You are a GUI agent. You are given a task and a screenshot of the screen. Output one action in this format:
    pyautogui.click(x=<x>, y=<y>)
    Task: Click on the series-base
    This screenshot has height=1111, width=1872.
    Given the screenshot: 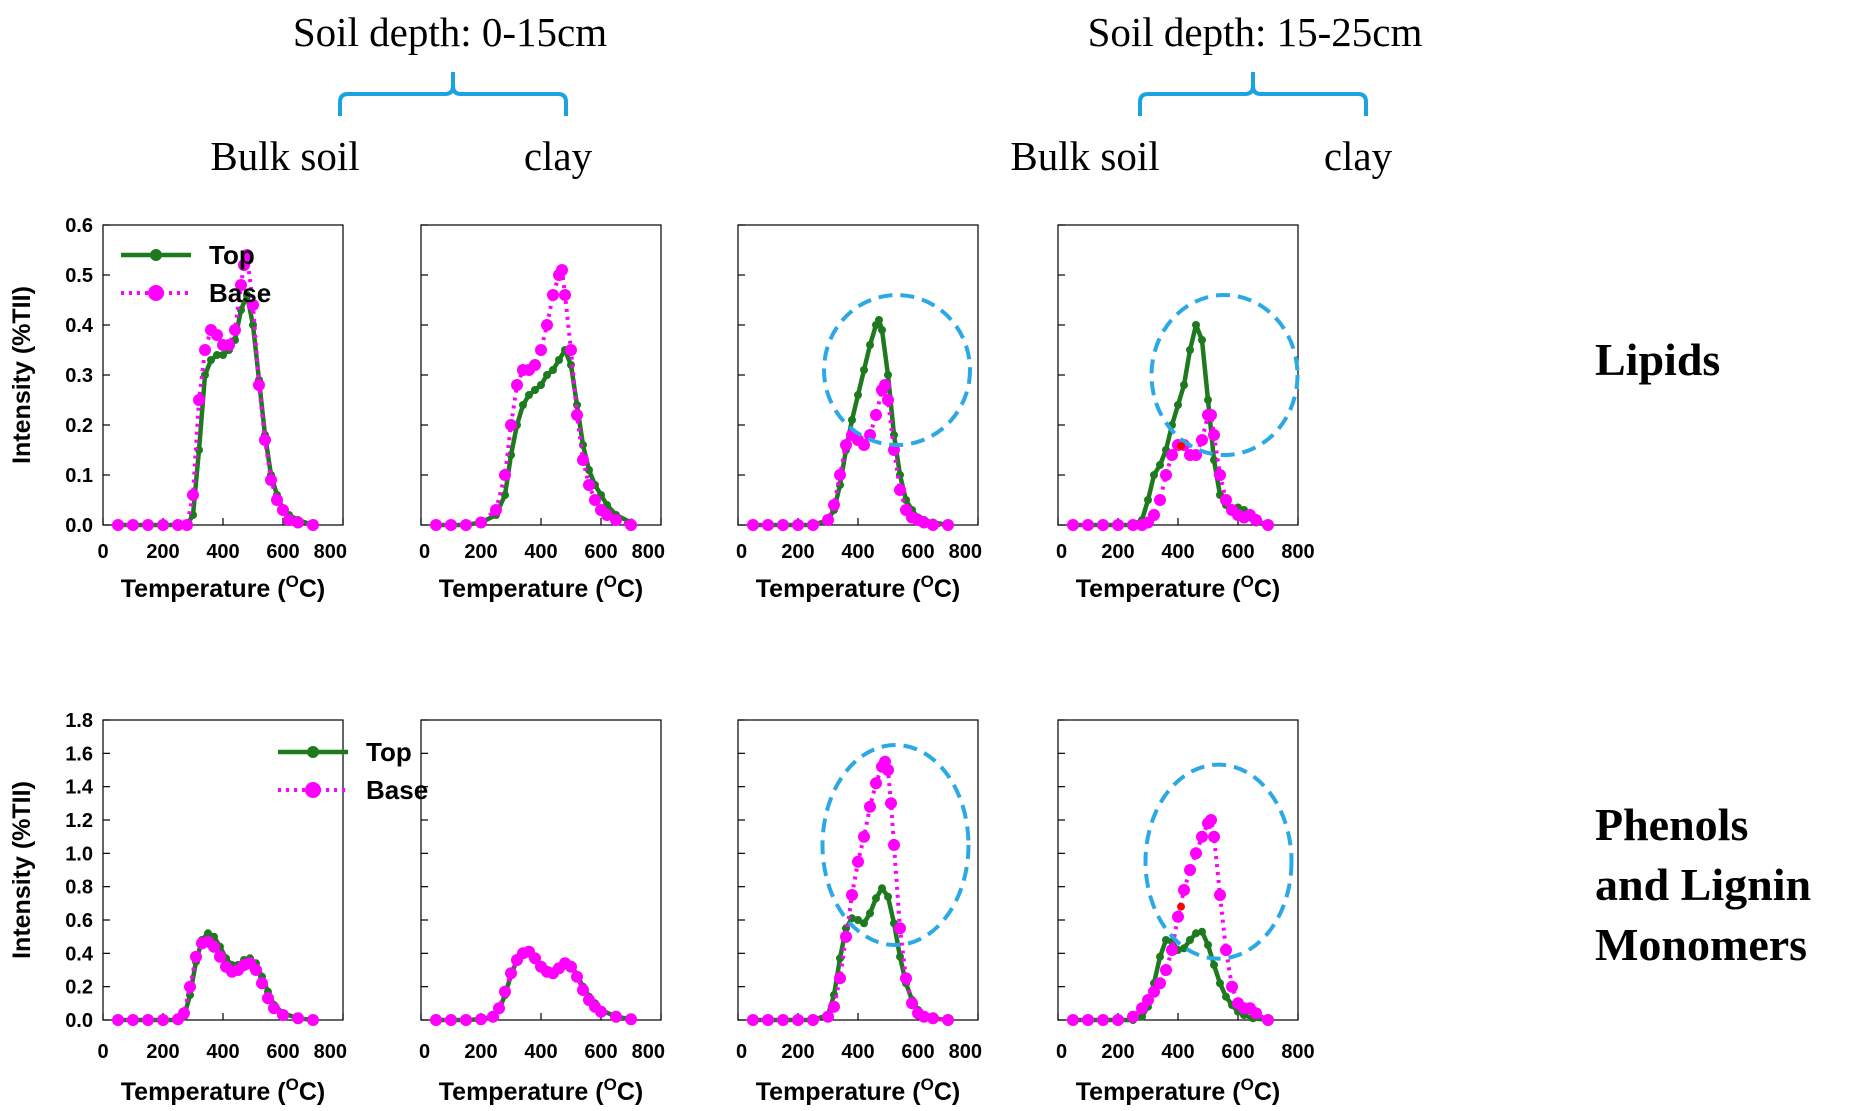 What is the action you would take?
    pyautogui.click(x=533, y=985)
    